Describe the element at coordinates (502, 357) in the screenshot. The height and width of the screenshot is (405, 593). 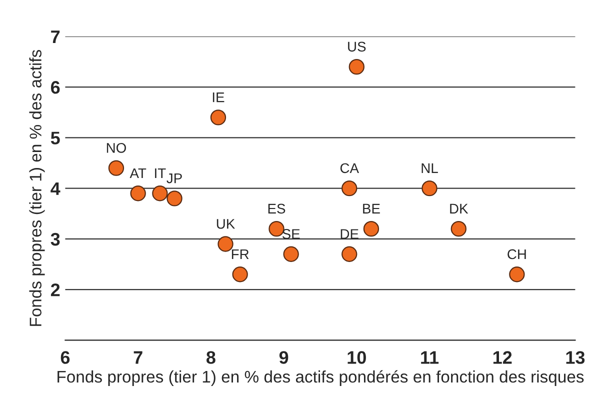
I see `x-tick-label: 12` at that location.